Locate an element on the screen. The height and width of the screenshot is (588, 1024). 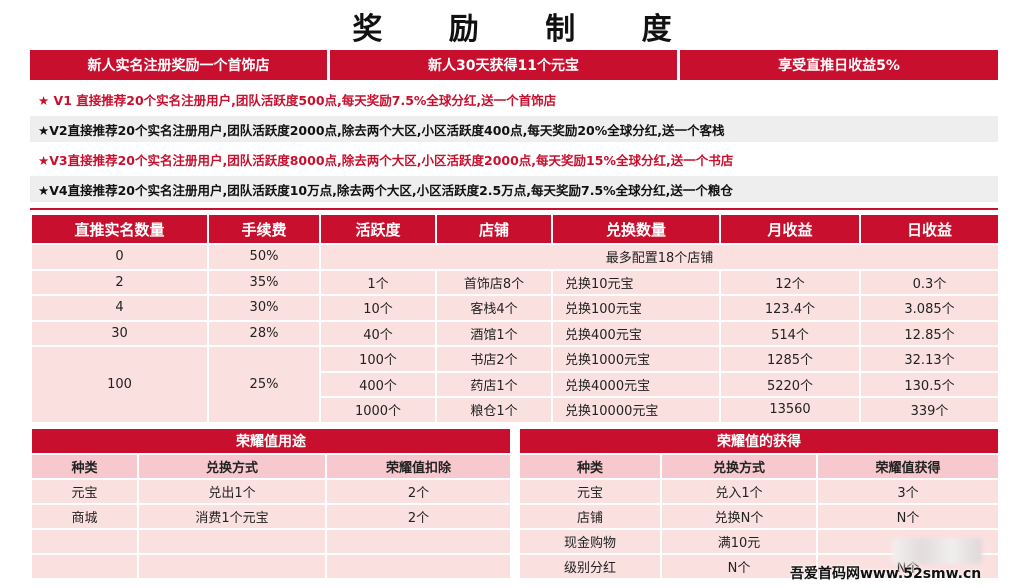
column-header: 月收益 is located at coordinates (790, 229).